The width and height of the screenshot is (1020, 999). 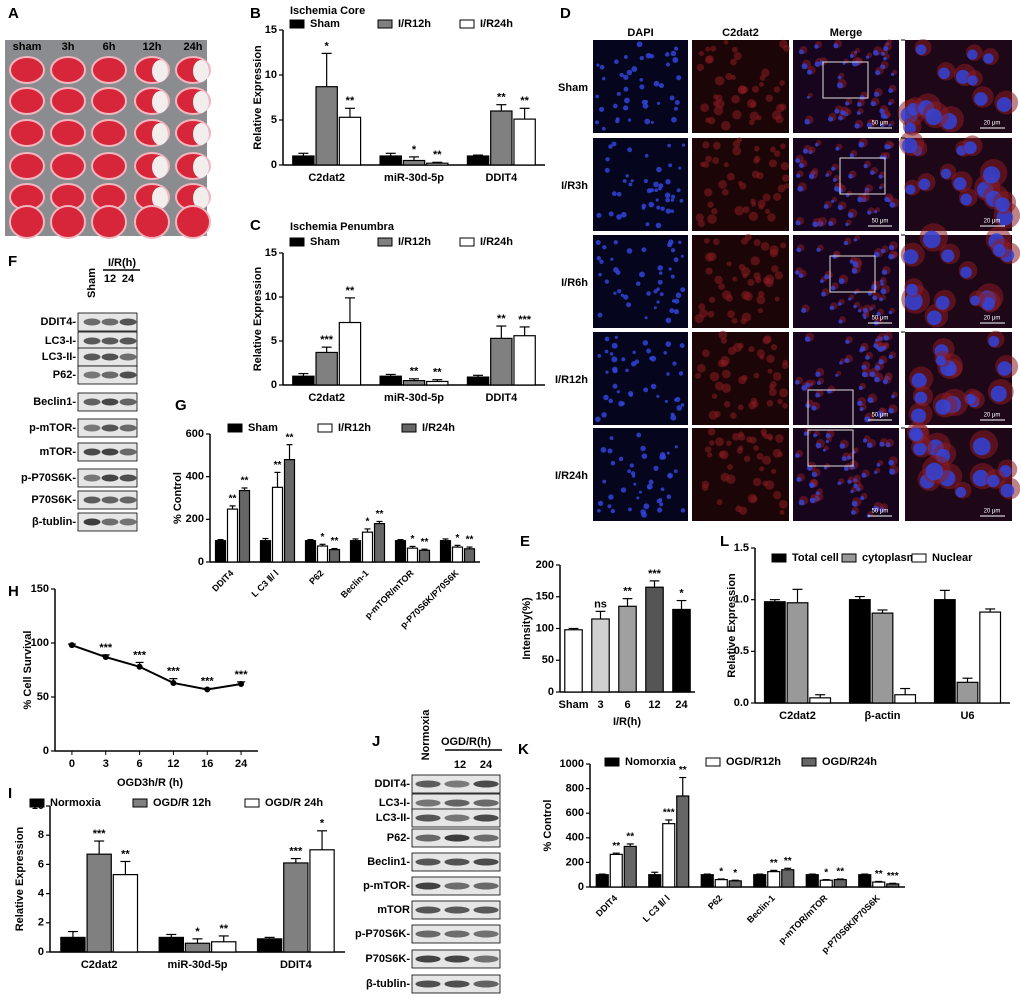 I want to click on x-tick-label: β-actin, so click(x=882, y=716).